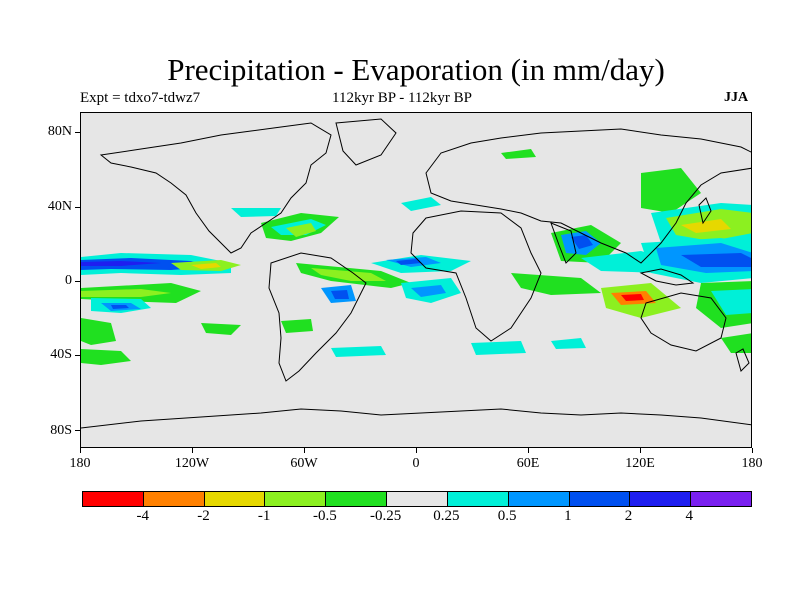 The image size is (800, 600). Describe the element at coordinates (416, 69) in the screenshot. I see `chart-title: Precipitation - Evaporation (in mm/day)` at that location.